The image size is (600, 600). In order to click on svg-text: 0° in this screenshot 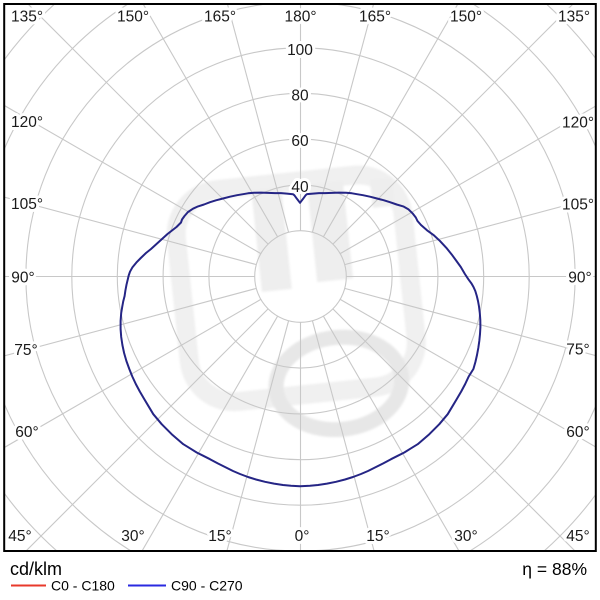, I will do `click(302, 536)`.